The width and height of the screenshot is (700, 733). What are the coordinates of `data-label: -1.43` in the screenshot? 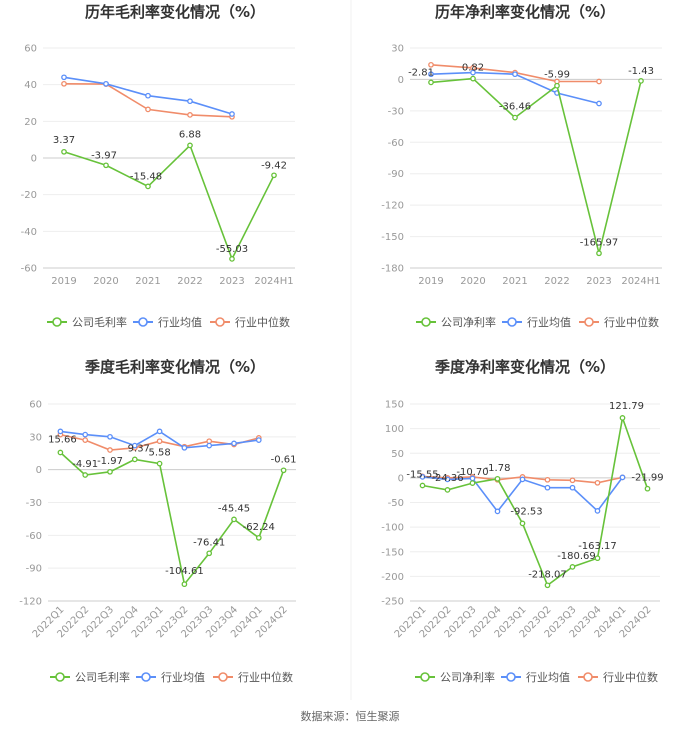 It's located at (641, 71).